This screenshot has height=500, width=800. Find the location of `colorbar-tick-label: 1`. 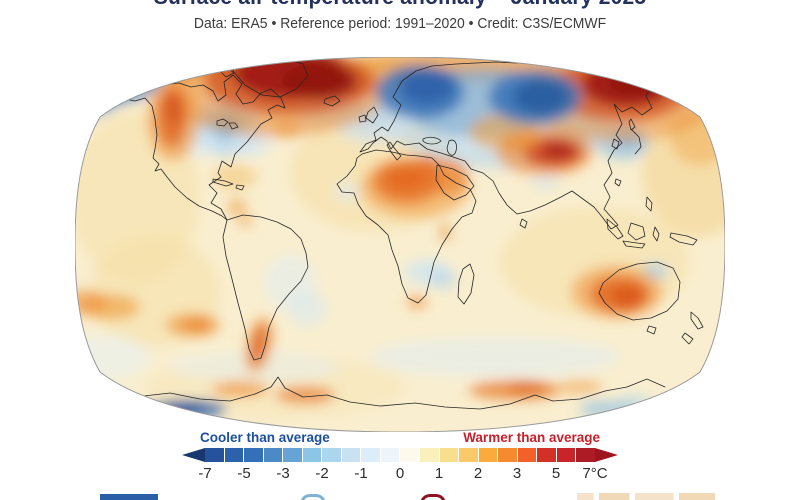

colorbar-tick-label: 1 is located at coordinates (439, 473).